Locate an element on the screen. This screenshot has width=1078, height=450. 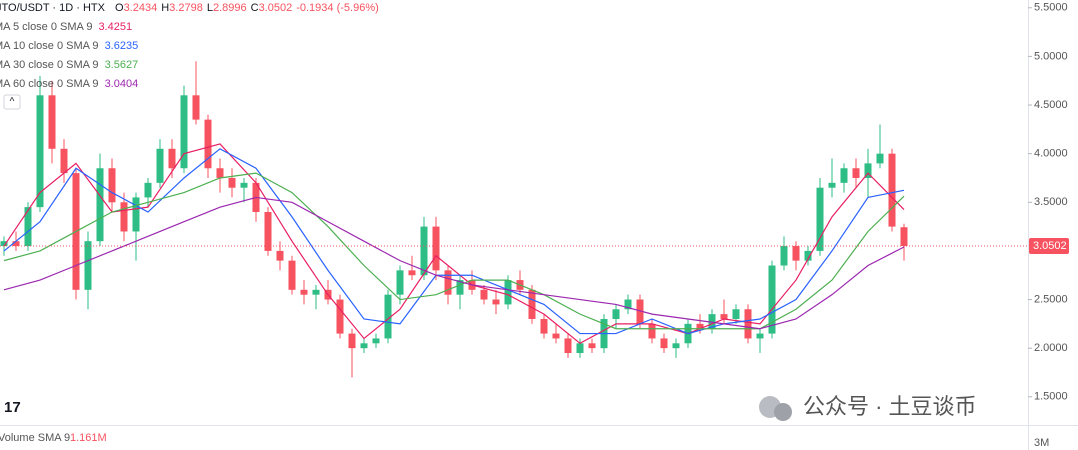
ohlc-key: O is located at coordinates (119, 8).